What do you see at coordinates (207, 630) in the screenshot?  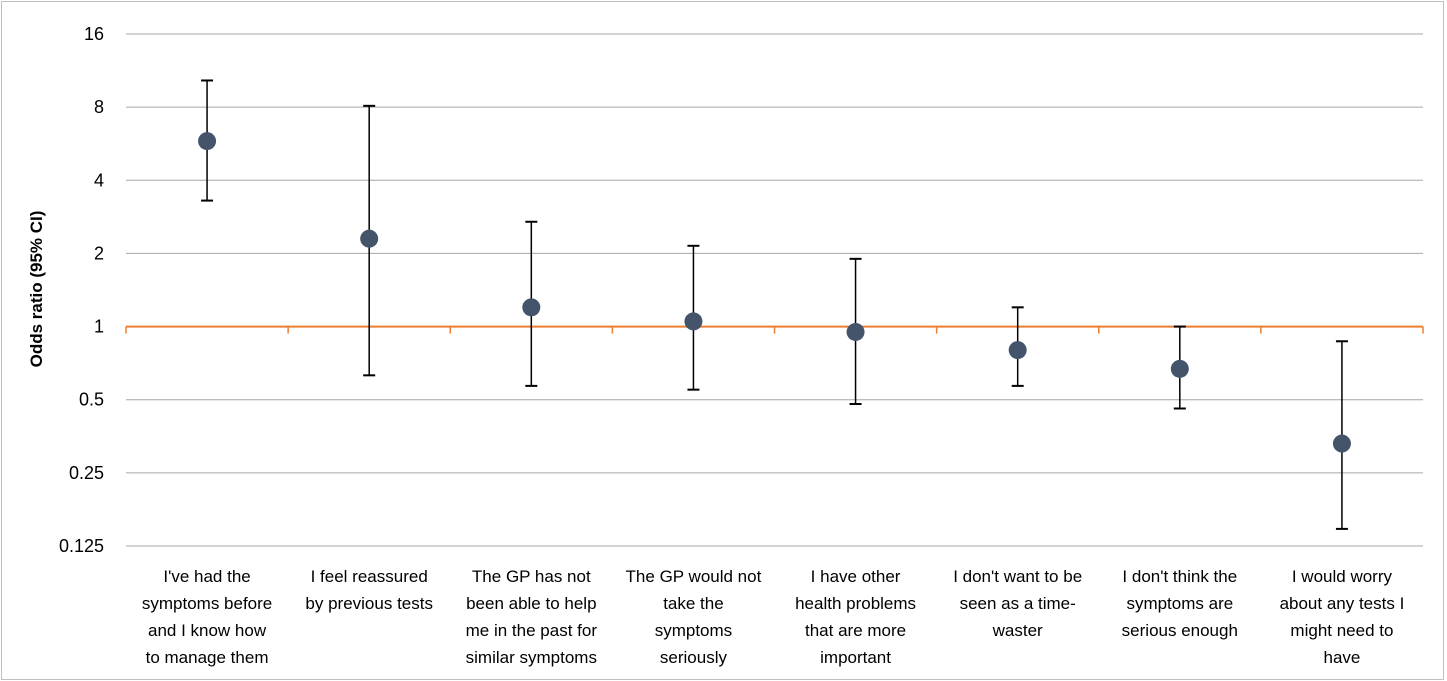 I see `category-label-line: and I know how` at bounding box center [207, 630].